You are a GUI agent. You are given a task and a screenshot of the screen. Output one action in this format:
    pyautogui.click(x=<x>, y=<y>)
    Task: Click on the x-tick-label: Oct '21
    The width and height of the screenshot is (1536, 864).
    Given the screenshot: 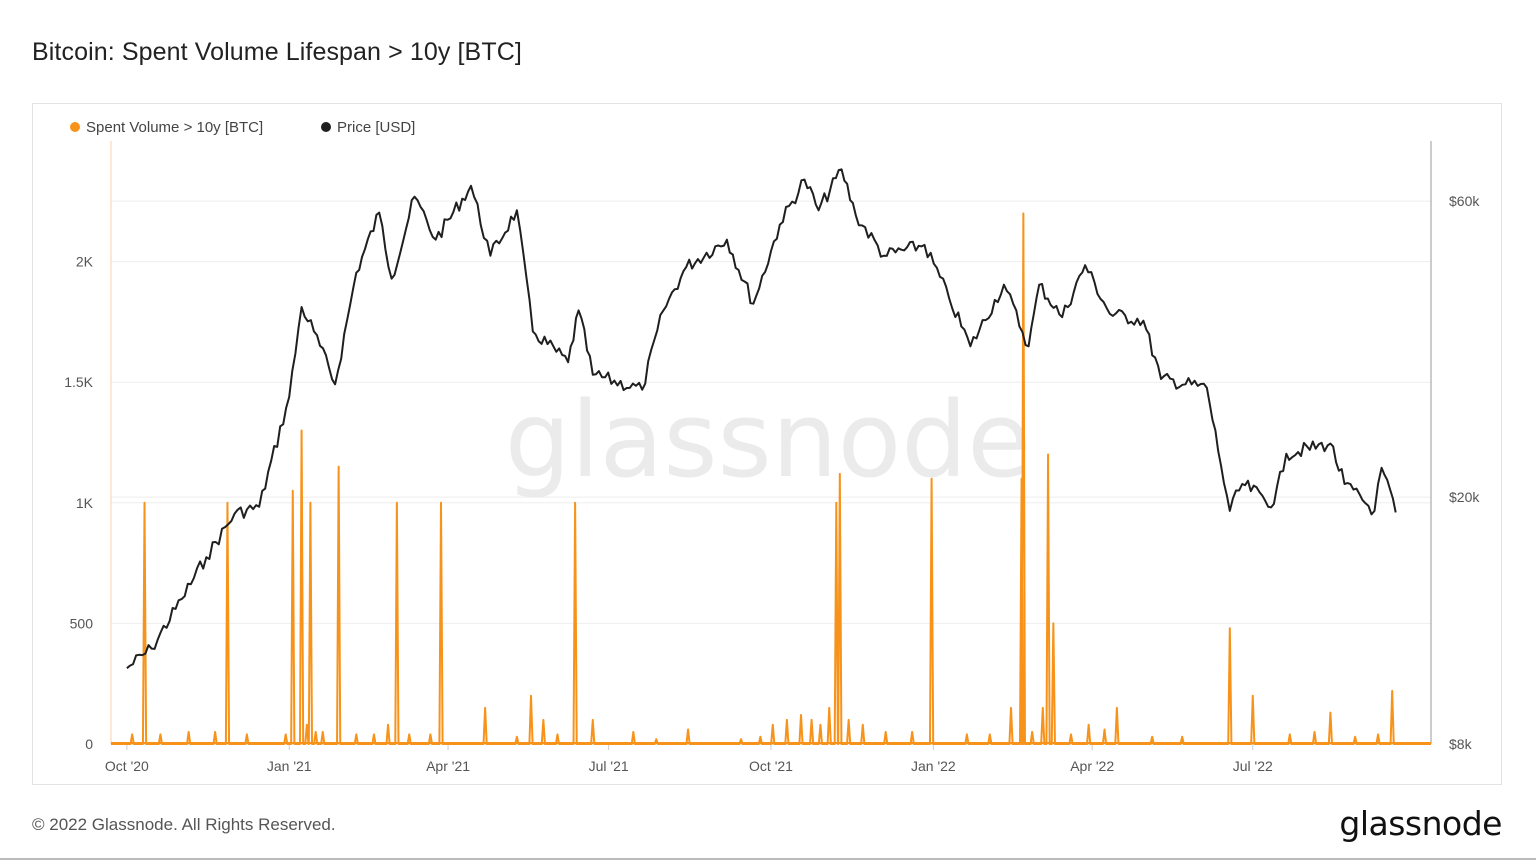 What is the action you would take?
    pyautogui.click(x=771, y=766)
    